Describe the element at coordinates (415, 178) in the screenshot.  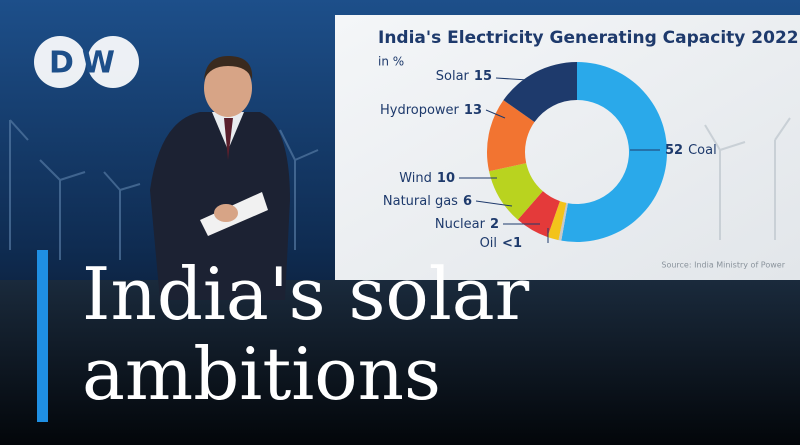
I see `slice-name: Wind` at that location.